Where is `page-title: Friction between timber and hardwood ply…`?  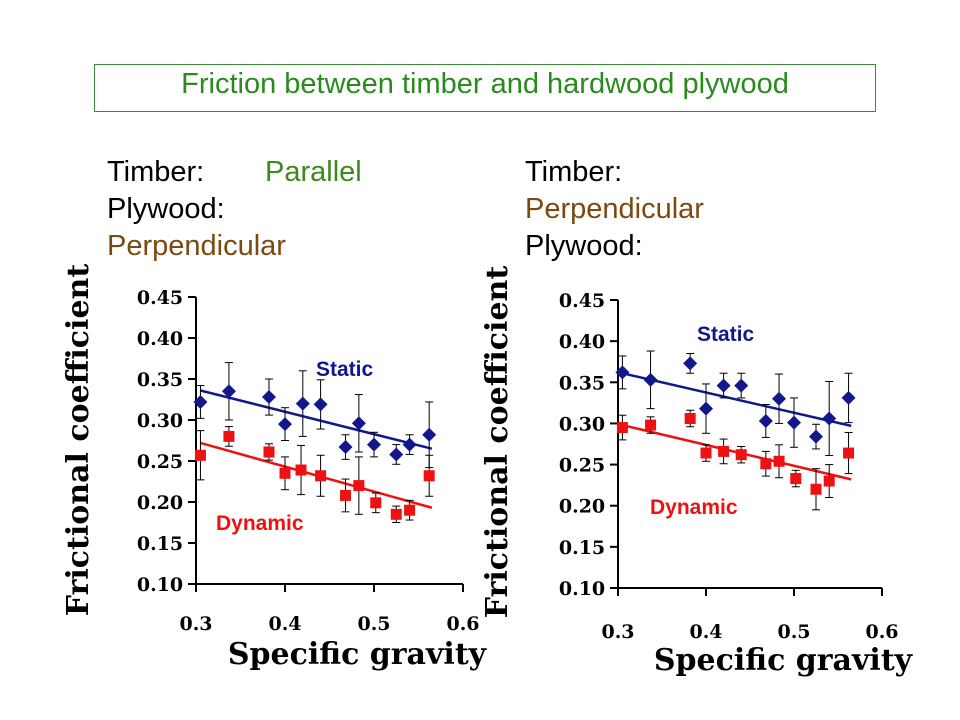 page-title: Friction between timber and hardwood ply… is located at coordinates (485, 84).